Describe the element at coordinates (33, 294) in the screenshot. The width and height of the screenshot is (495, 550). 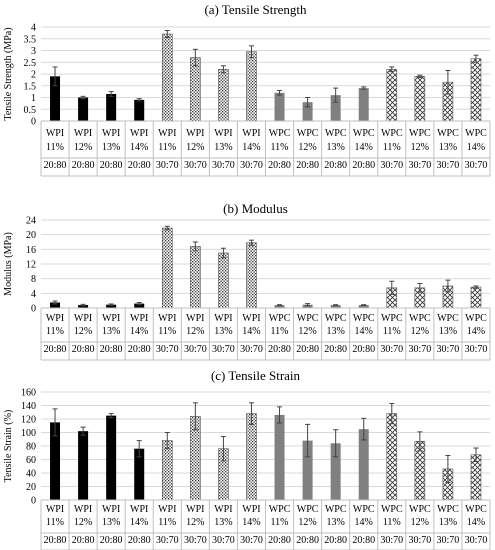
I see `y-tick-label: 4` at that location.